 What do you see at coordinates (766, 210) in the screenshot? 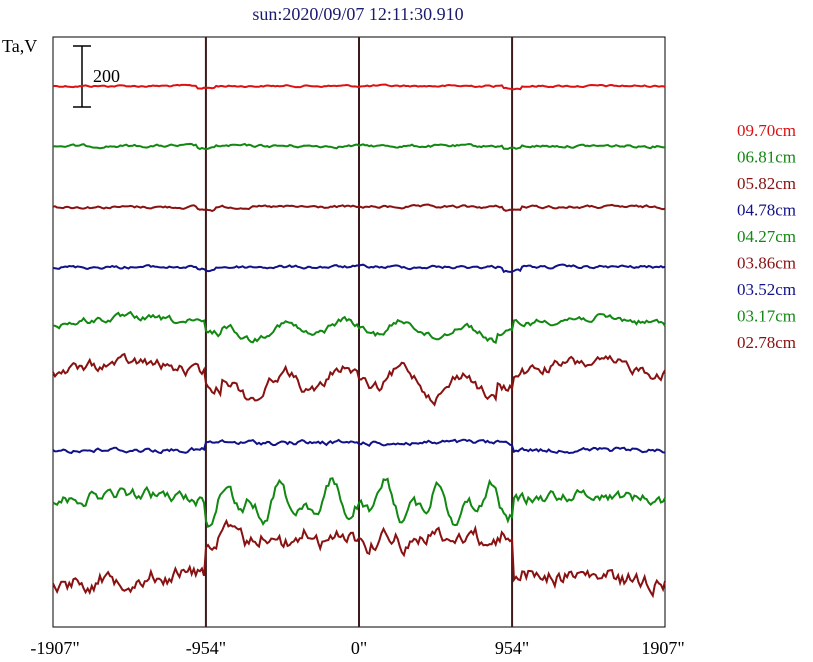
I see `legend-entry-3: 04.78cm` at bounding box center [766, 210].